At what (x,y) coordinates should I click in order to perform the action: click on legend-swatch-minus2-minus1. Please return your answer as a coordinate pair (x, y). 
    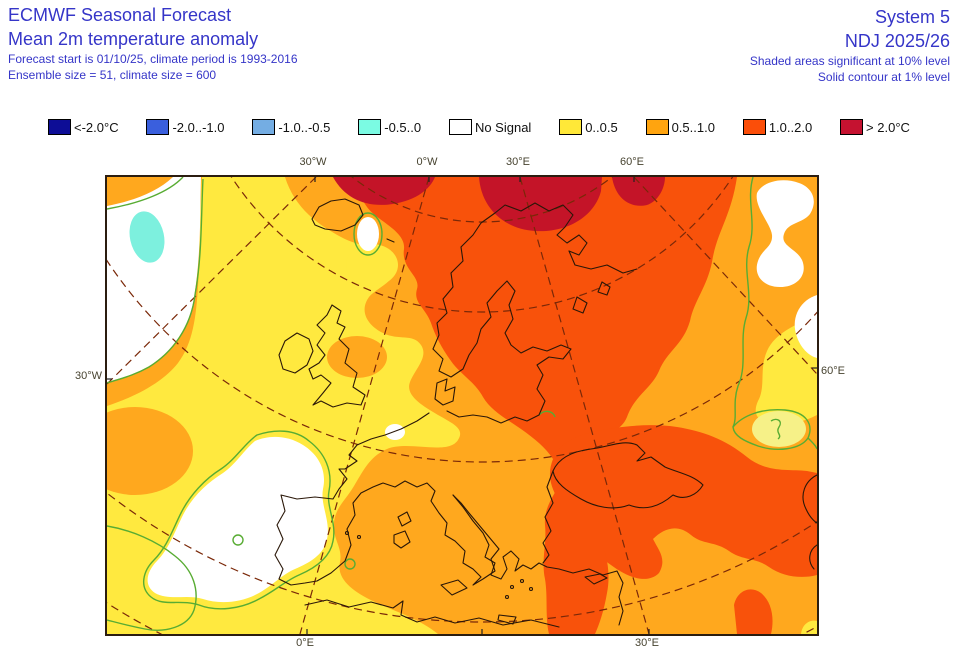
    Looking at the image, I should click on (158, 127).